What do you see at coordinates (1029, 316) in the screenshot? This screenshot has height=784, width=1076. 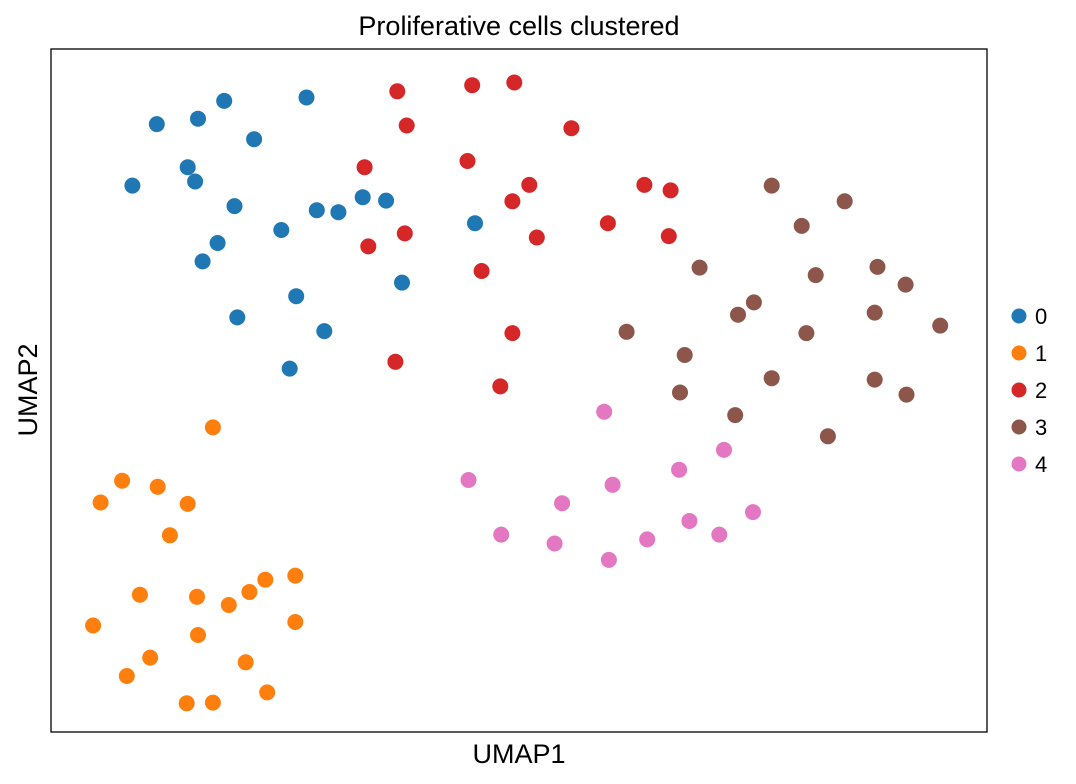 I see `legend-item-0: 0` at bounding box center [1029, 316].